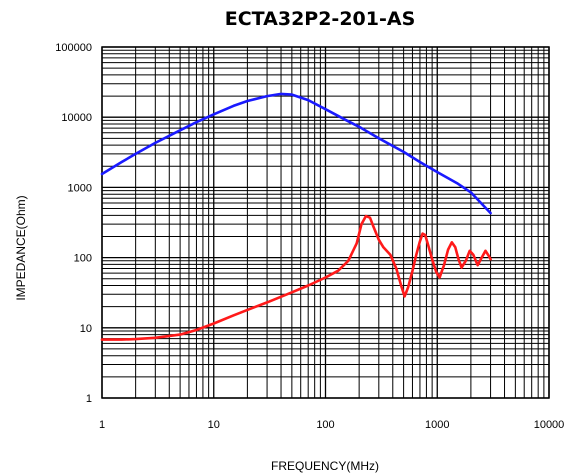 The height and width of the screenshot is (475, 580). Describe the element at coordinates (325, 466) in the screenshot. I see `x-axis-label: FREQUENCY(MHz)` at that location.